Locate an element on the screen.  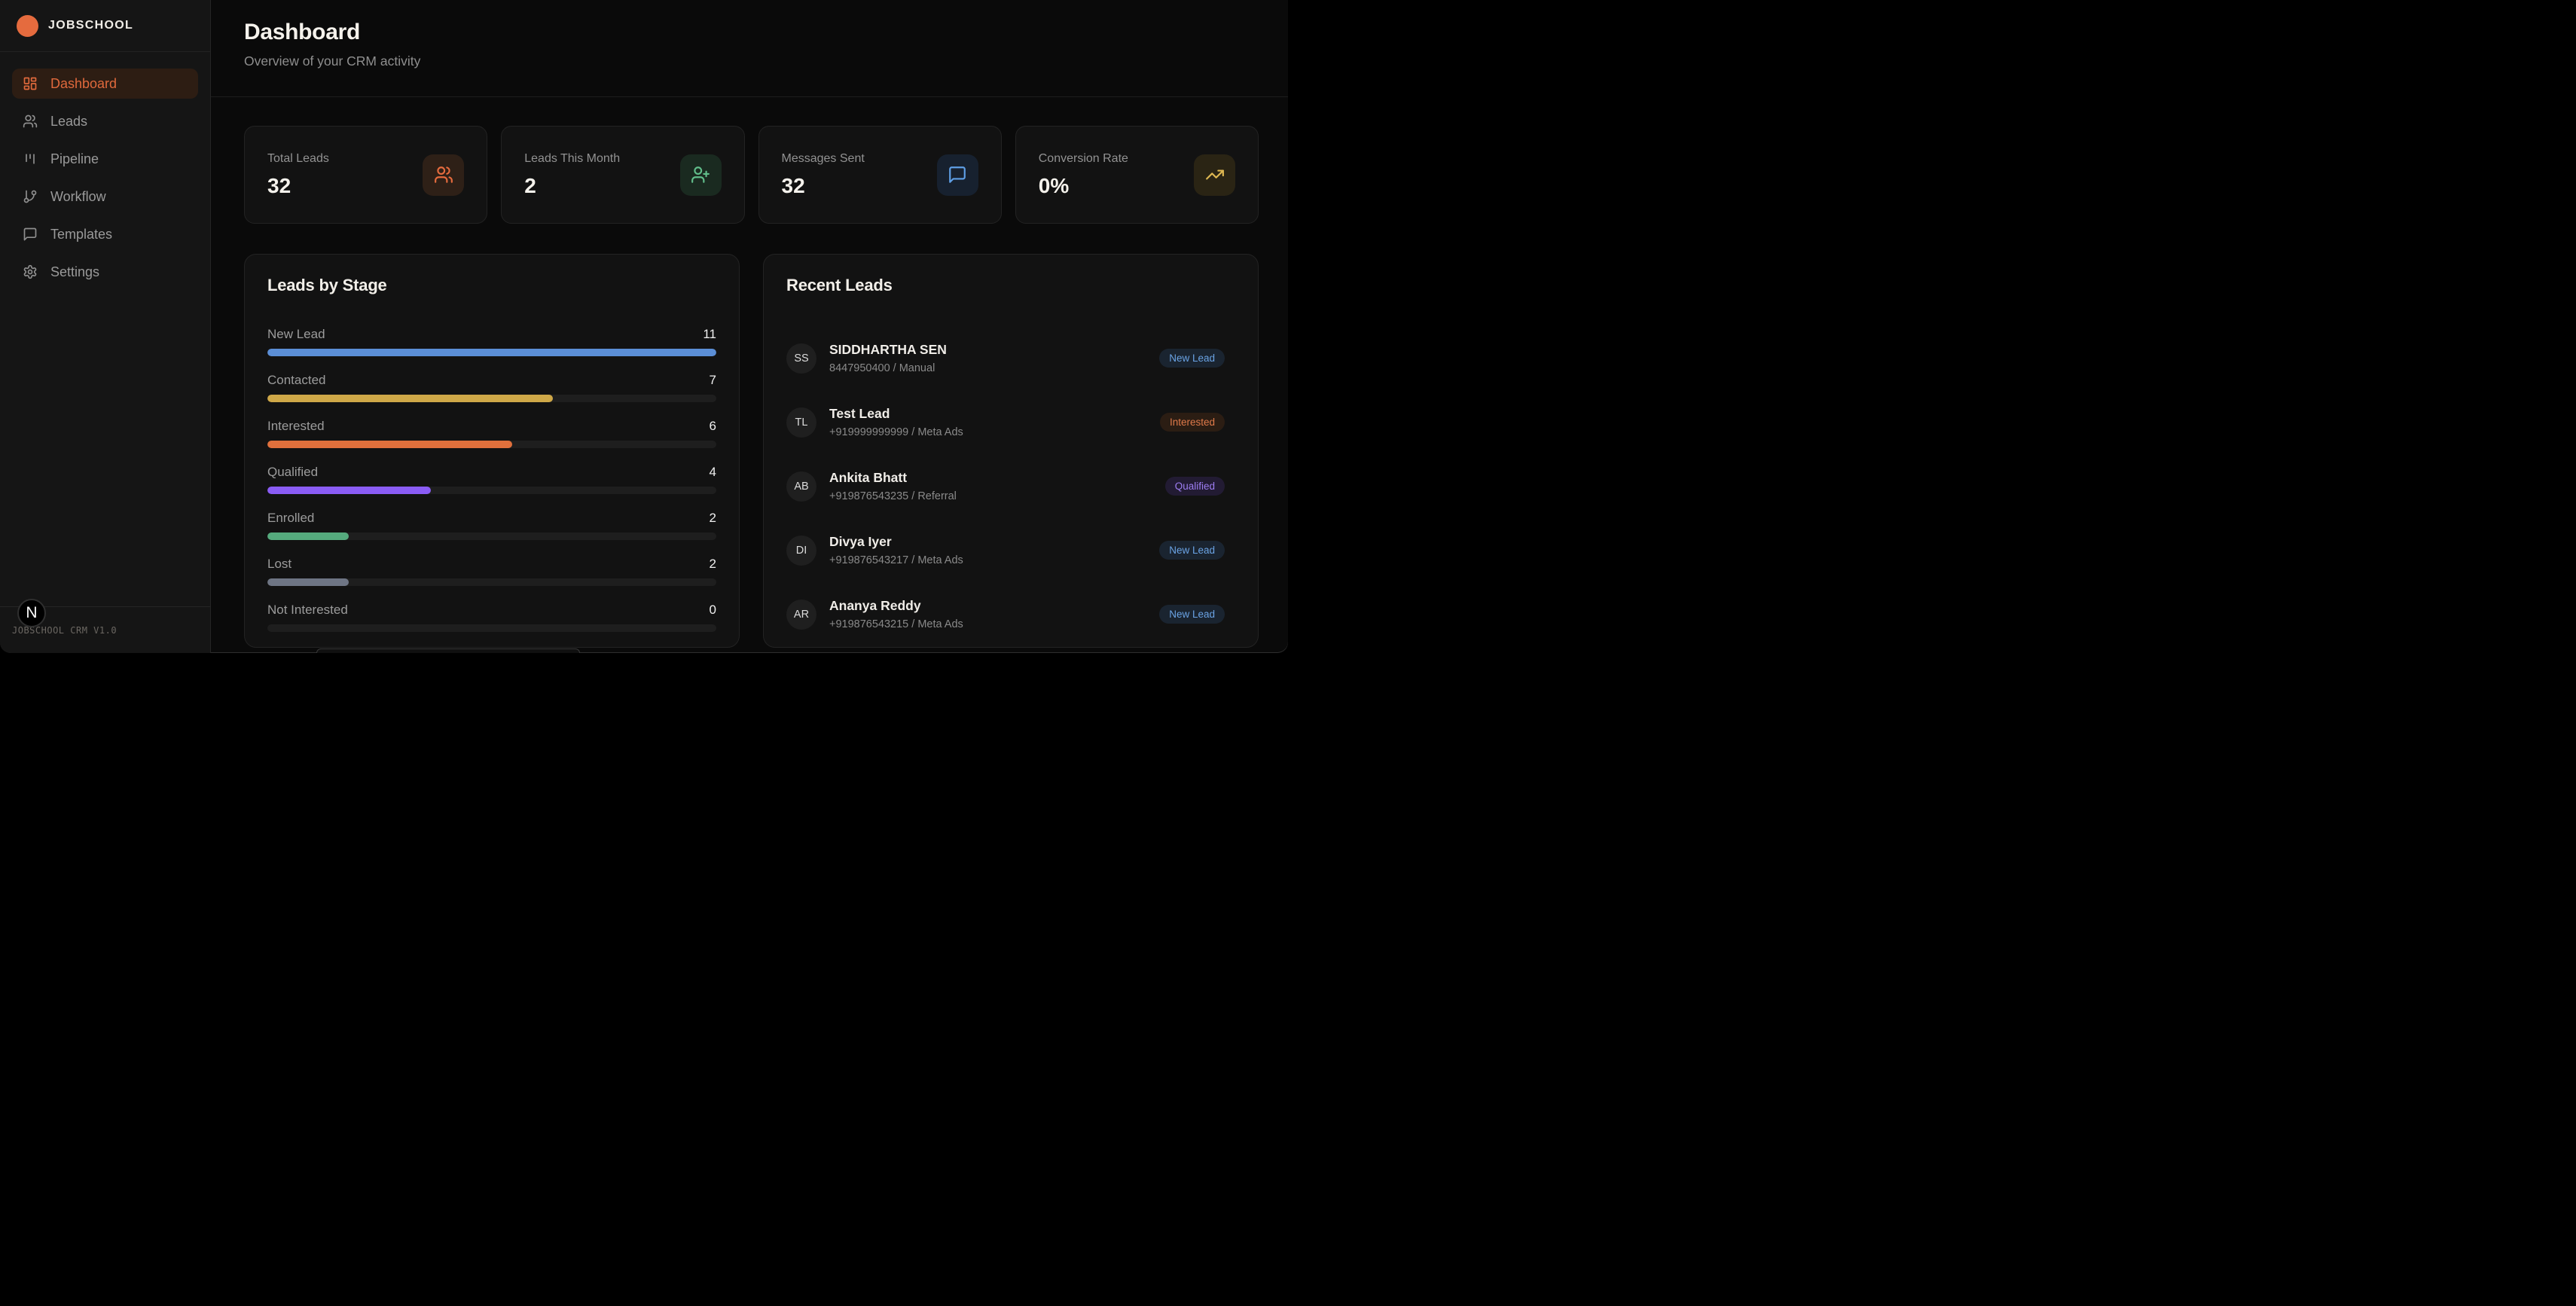
lead-detail: 8447950400 / Manual is located at coordinates (882, 368).